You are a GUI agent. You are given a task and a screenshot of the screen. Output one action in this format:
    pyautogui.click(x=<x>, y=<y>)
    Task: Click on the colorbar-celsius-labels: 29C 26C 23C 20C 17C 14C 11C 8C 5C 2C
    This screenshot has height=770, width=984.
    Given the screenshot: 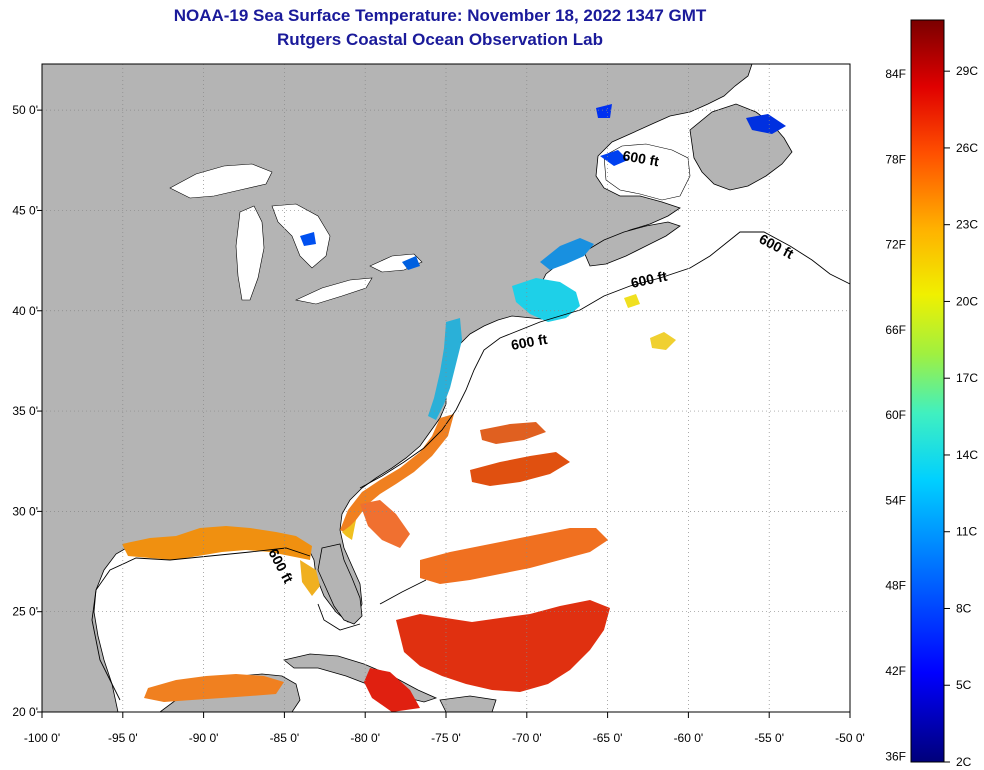 What is the action you would take?
    pyautogui.click(x=961, y=416)
    